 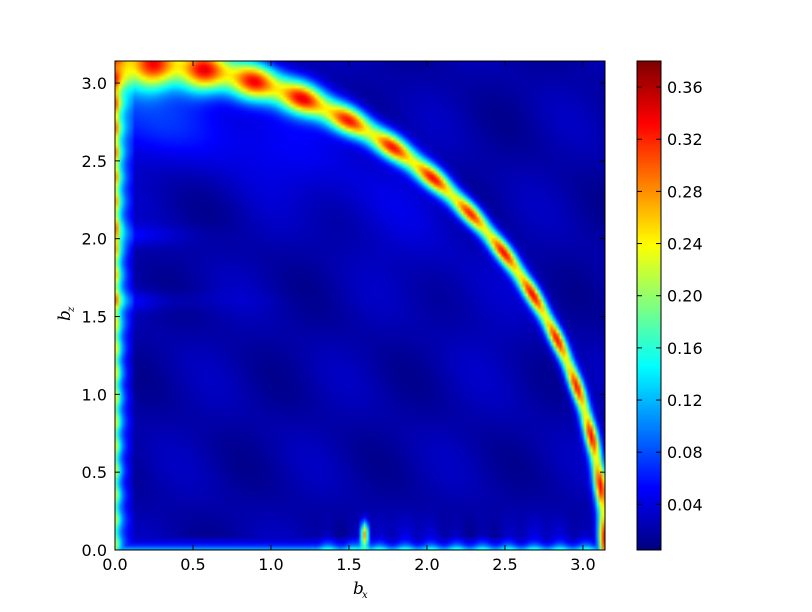 I want to click on colorbar-tick-label: 0.20, so click(x=685, y=296).